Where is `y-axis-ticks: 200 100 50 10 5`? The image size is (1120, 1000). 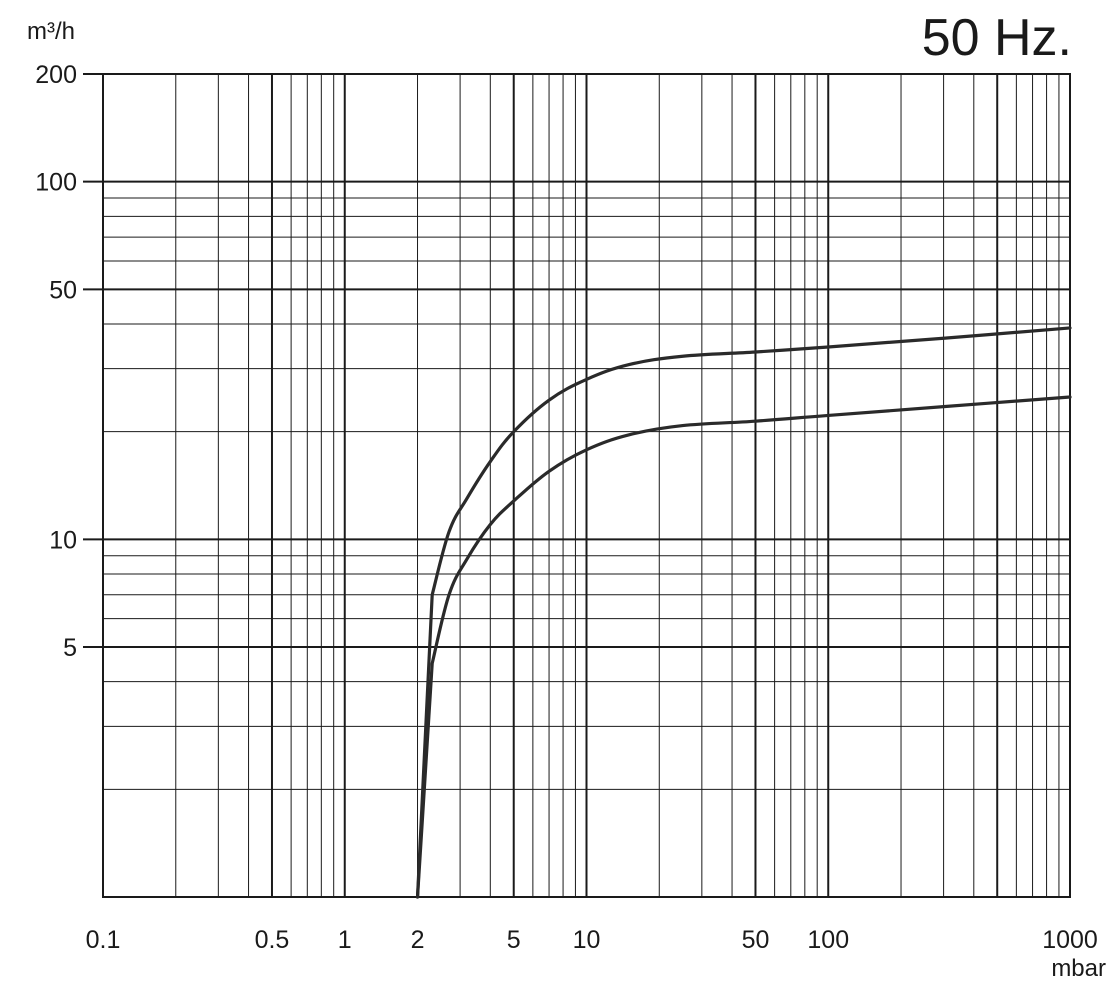
y-axis-ticks: 200 100 50 10 5 is located at coordinates (69, 361).